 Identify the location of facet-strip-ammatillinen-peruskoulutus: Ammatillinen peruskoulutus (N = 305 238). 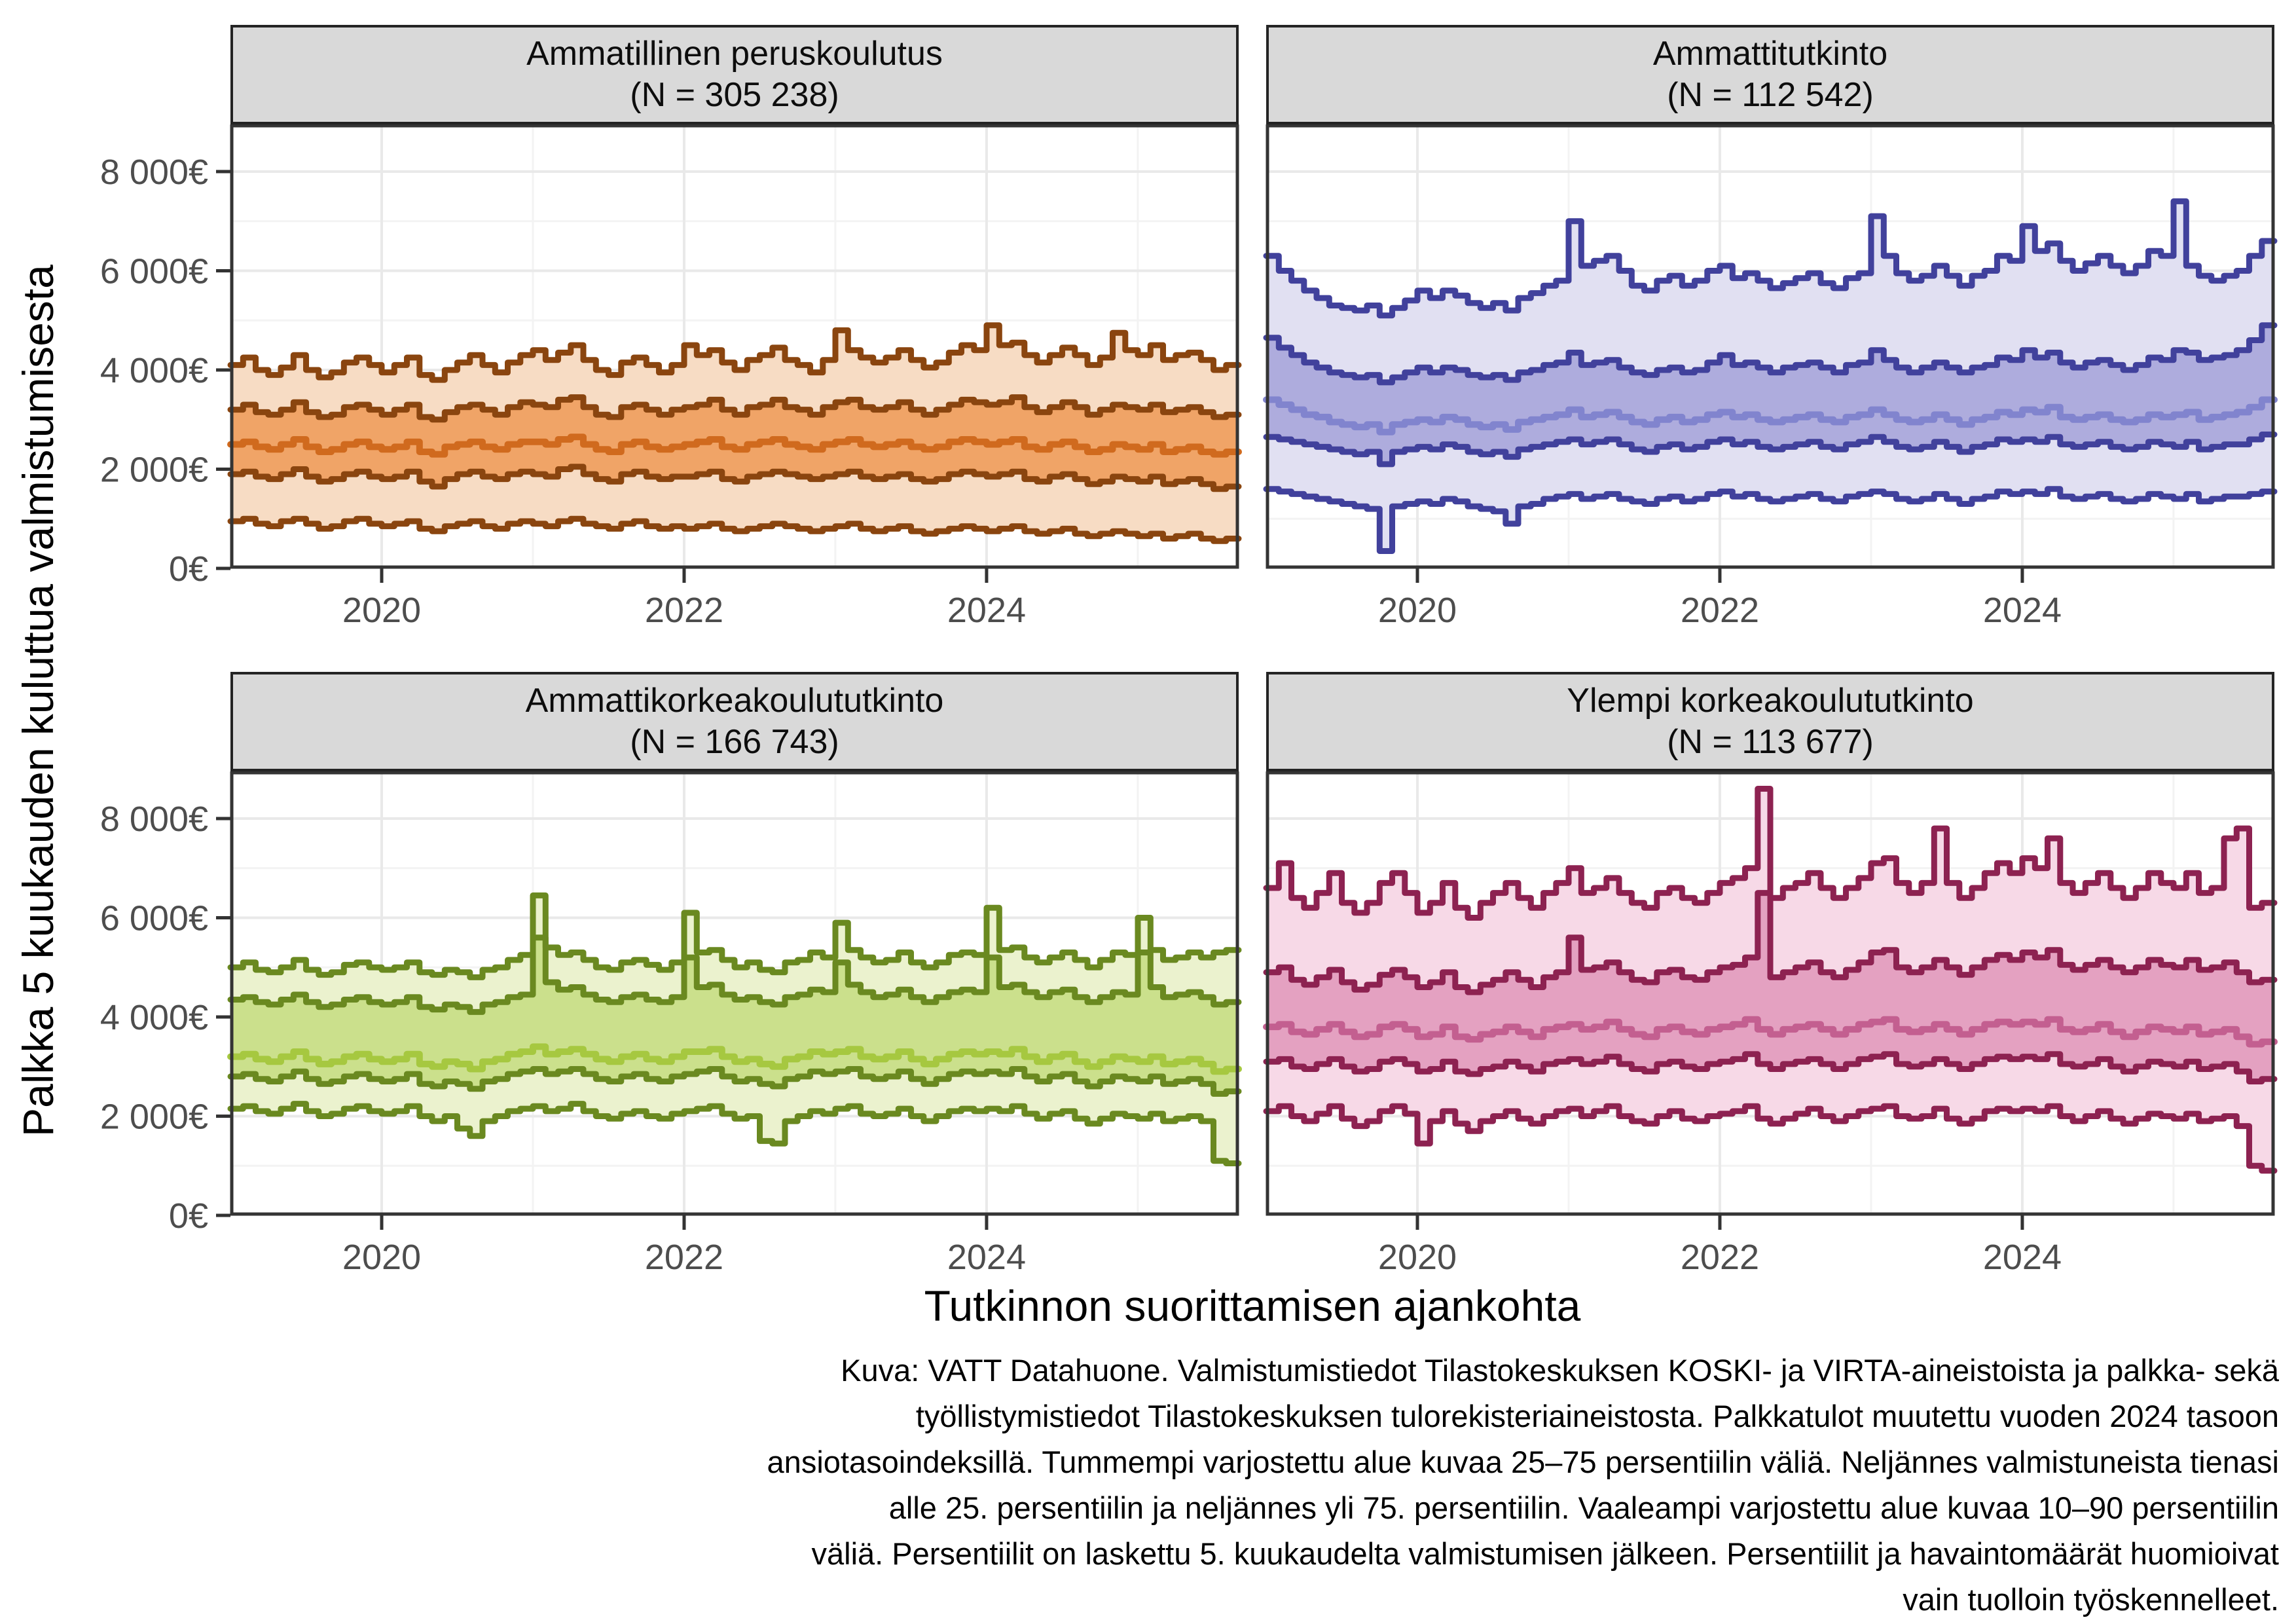
(734, 74).